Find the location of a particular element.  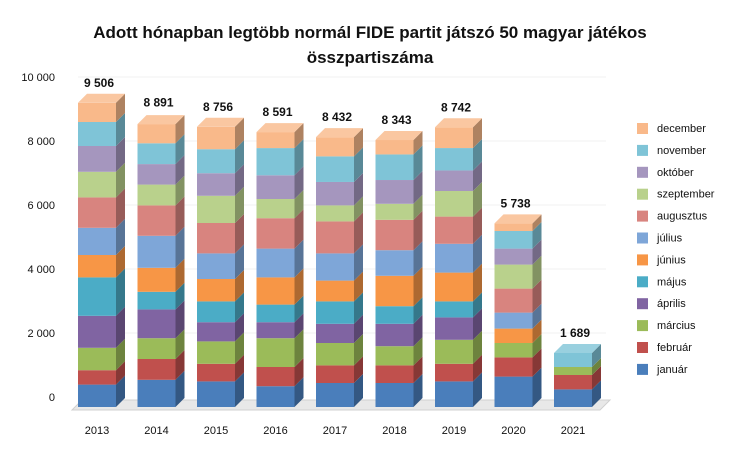

bar-segment-november-2015 is located at coordinates (216, 161).